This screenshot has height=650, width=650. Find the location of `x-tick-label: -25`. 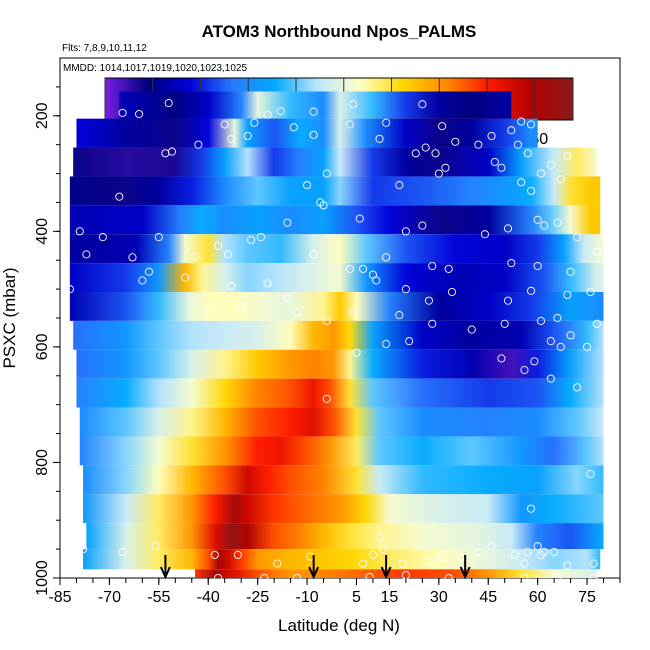

x-tick-label: -25 is located at coordinates (257, 597).